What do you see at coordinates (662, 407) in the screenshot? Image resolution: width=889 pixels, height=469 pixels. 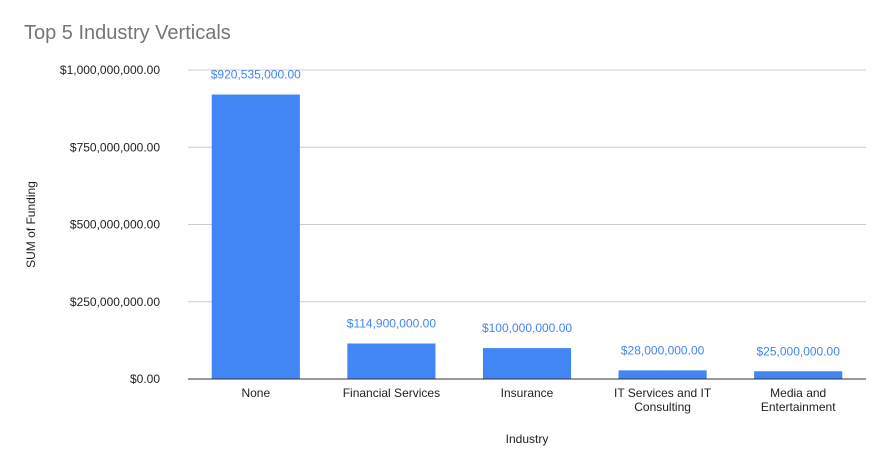 I see `x-tick-label: Consulting` at bounding box center [662, 407].